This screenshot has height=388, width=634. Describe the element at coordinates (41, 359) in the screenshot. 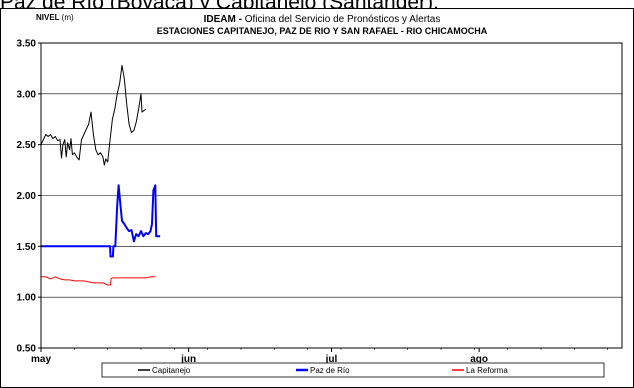

I see `x-tick-label-may: may` at that location.